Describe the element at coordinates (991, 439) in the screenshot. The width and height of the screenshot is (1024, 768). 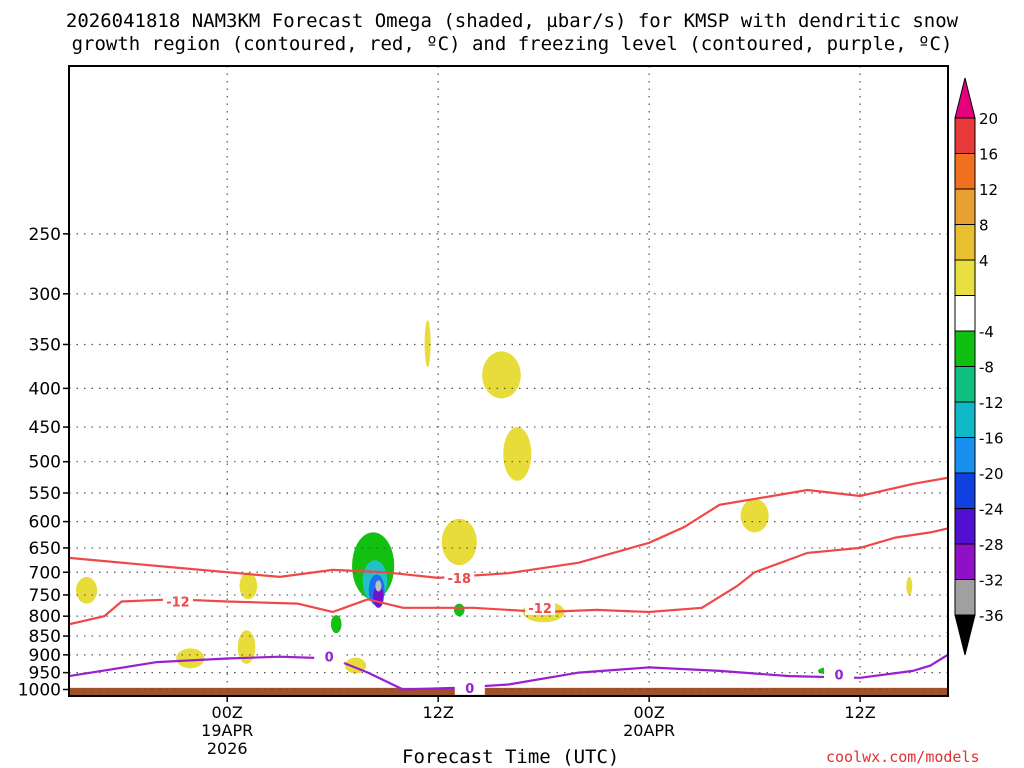
I see `colorbar-label: -16` at that location.